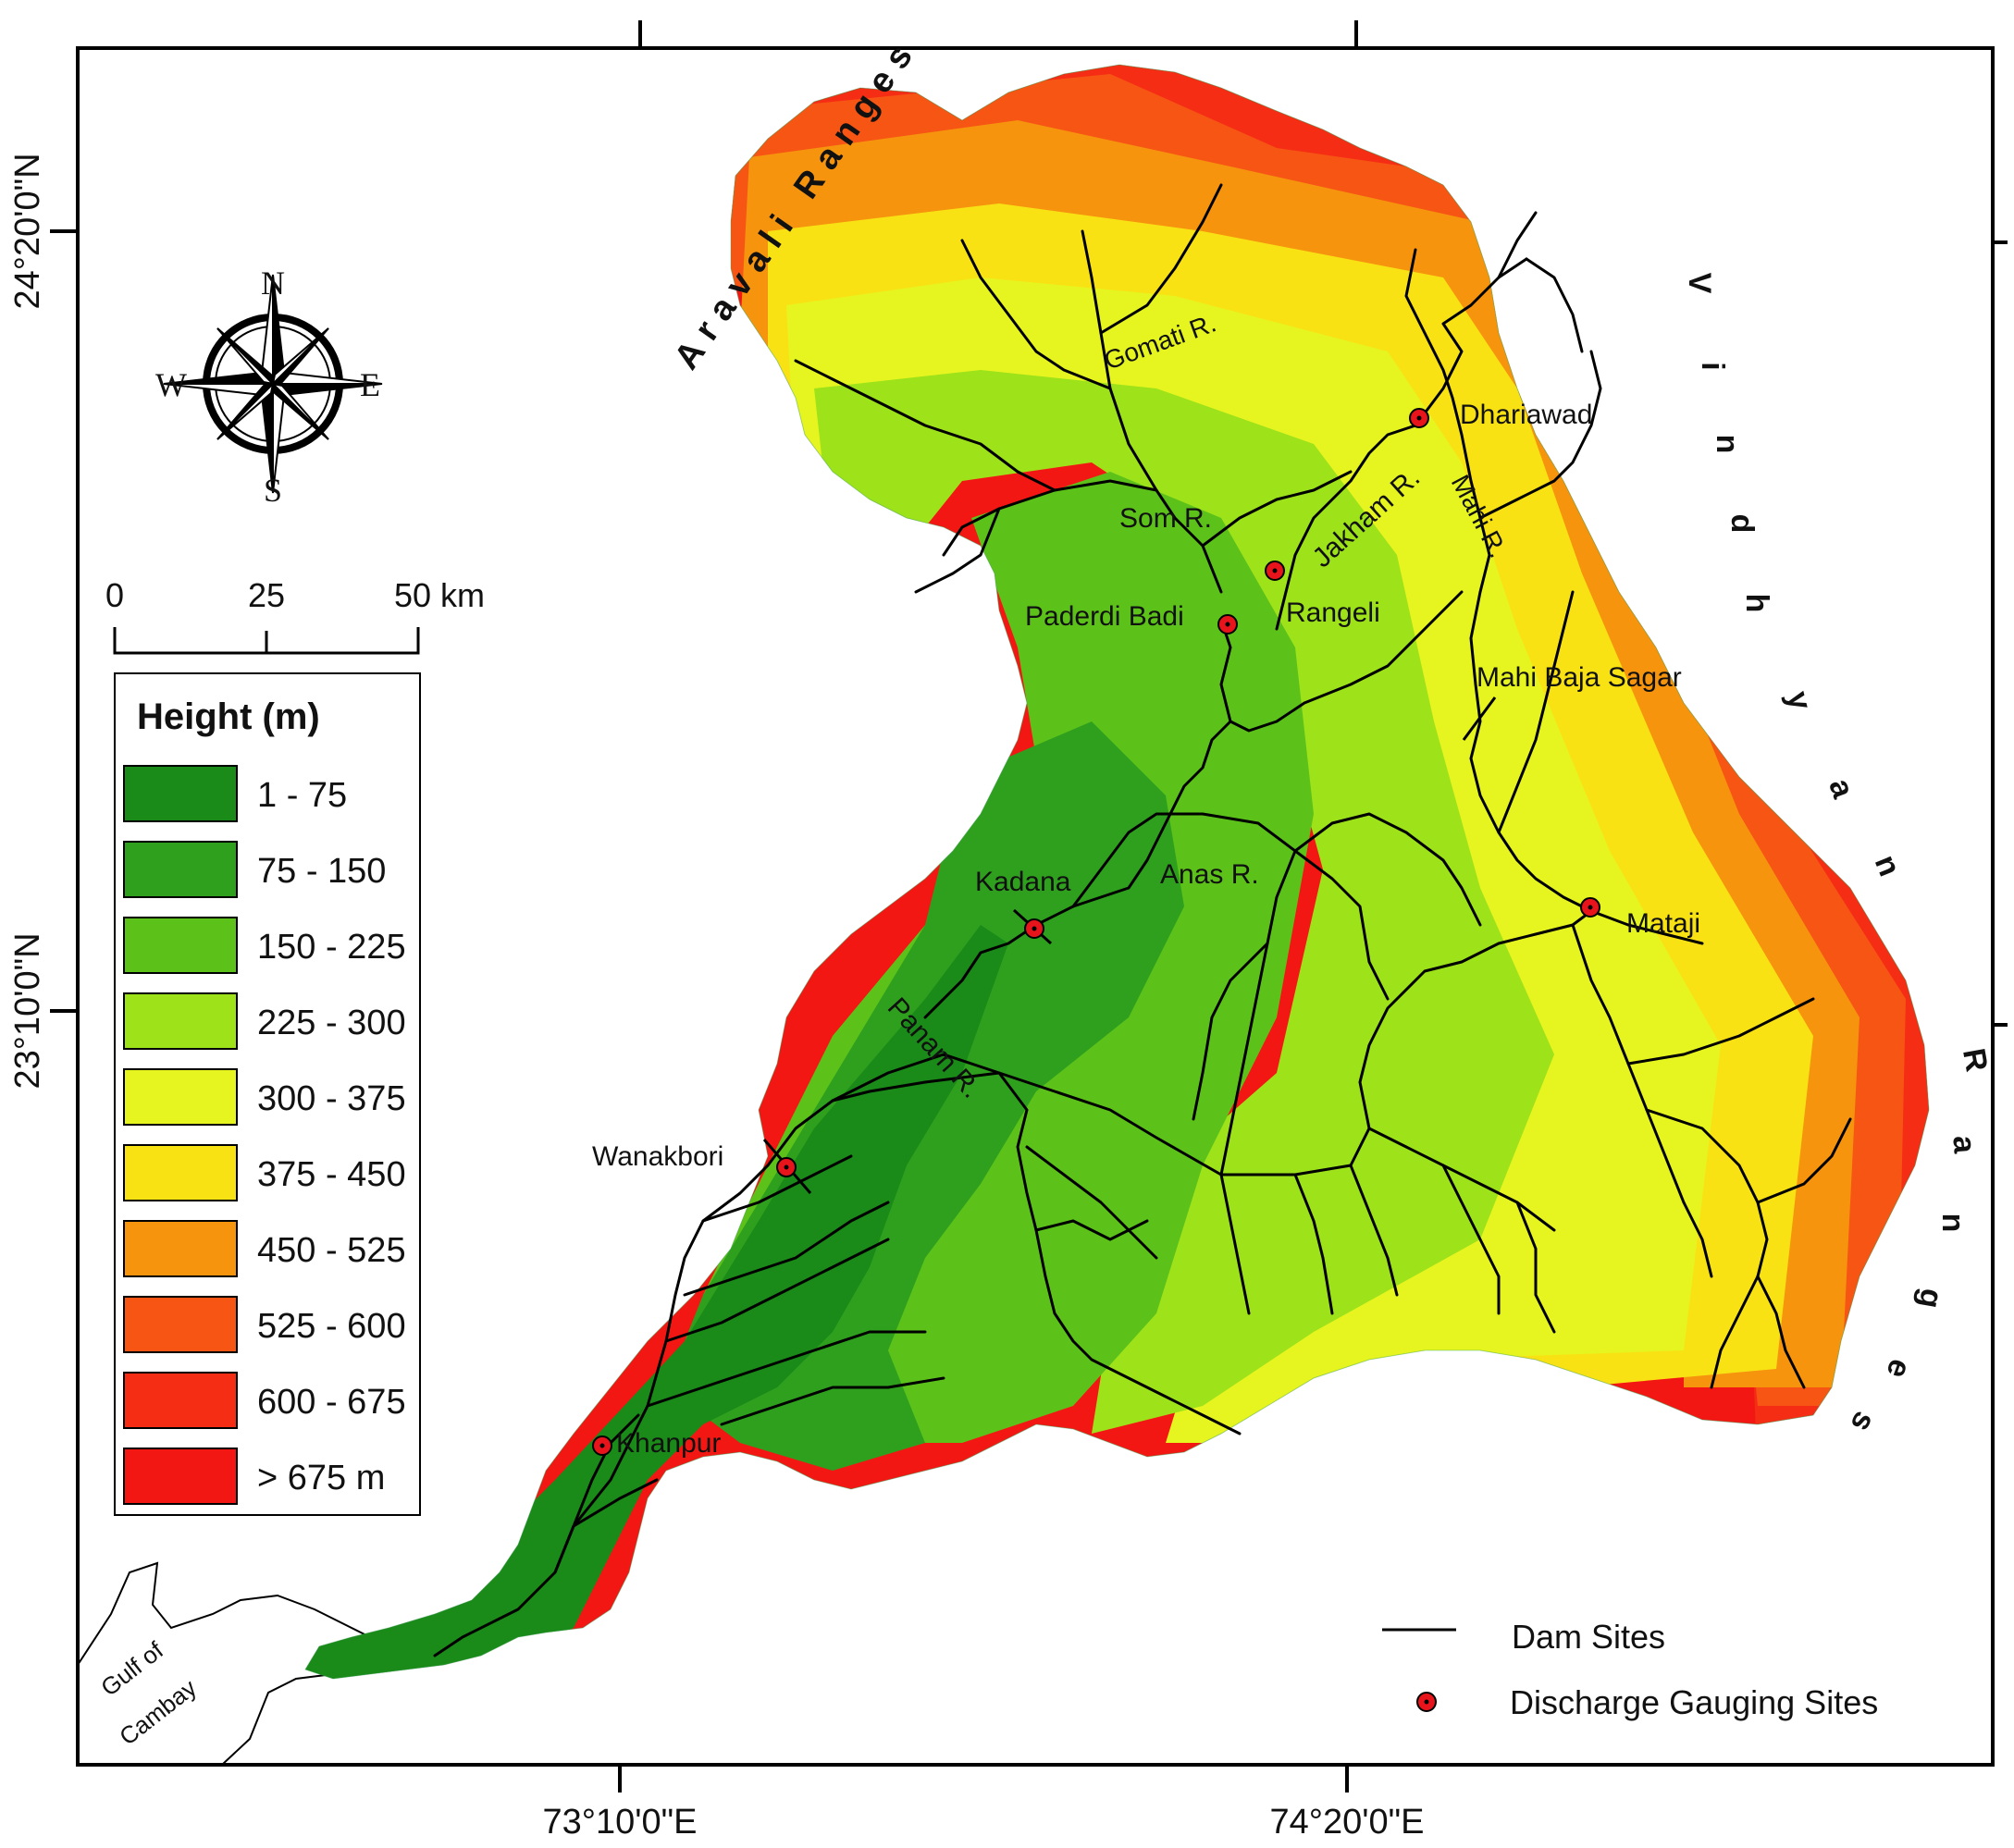  Describe the element at coordinates (1023, 882) in the screenshot. I see `label-kadana: Kadana` at that location.